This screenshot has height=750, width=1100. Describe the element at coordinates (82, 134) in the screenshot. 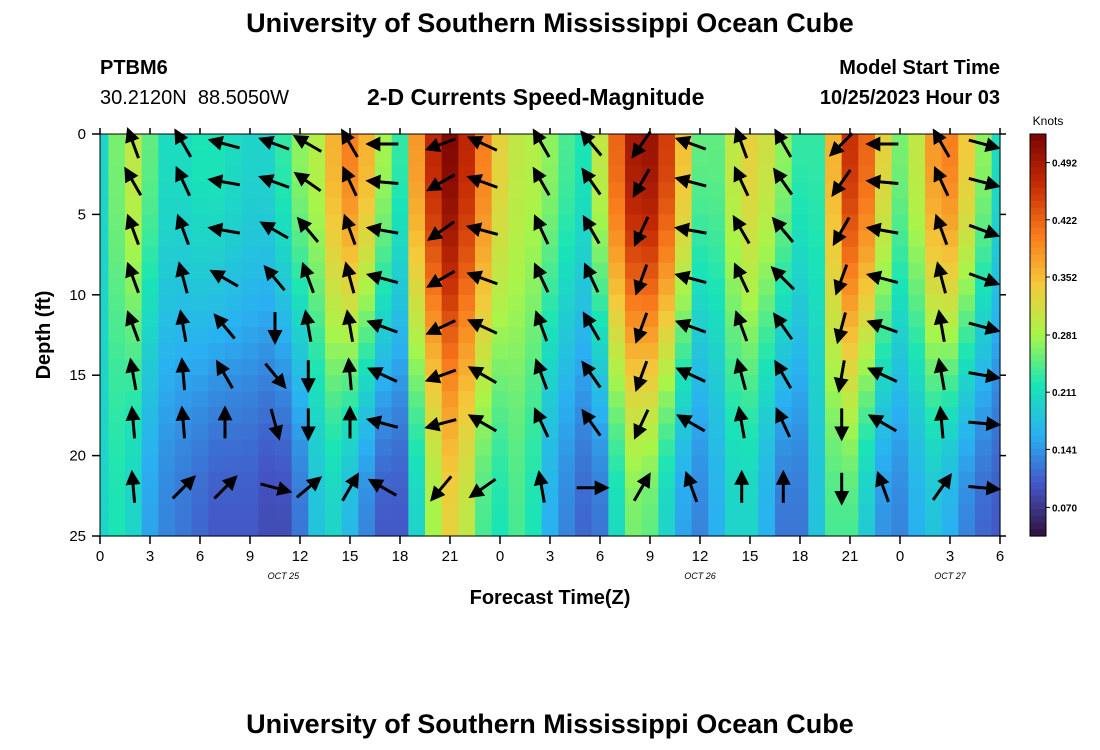

I see `y-tick-label: 0` at that location.